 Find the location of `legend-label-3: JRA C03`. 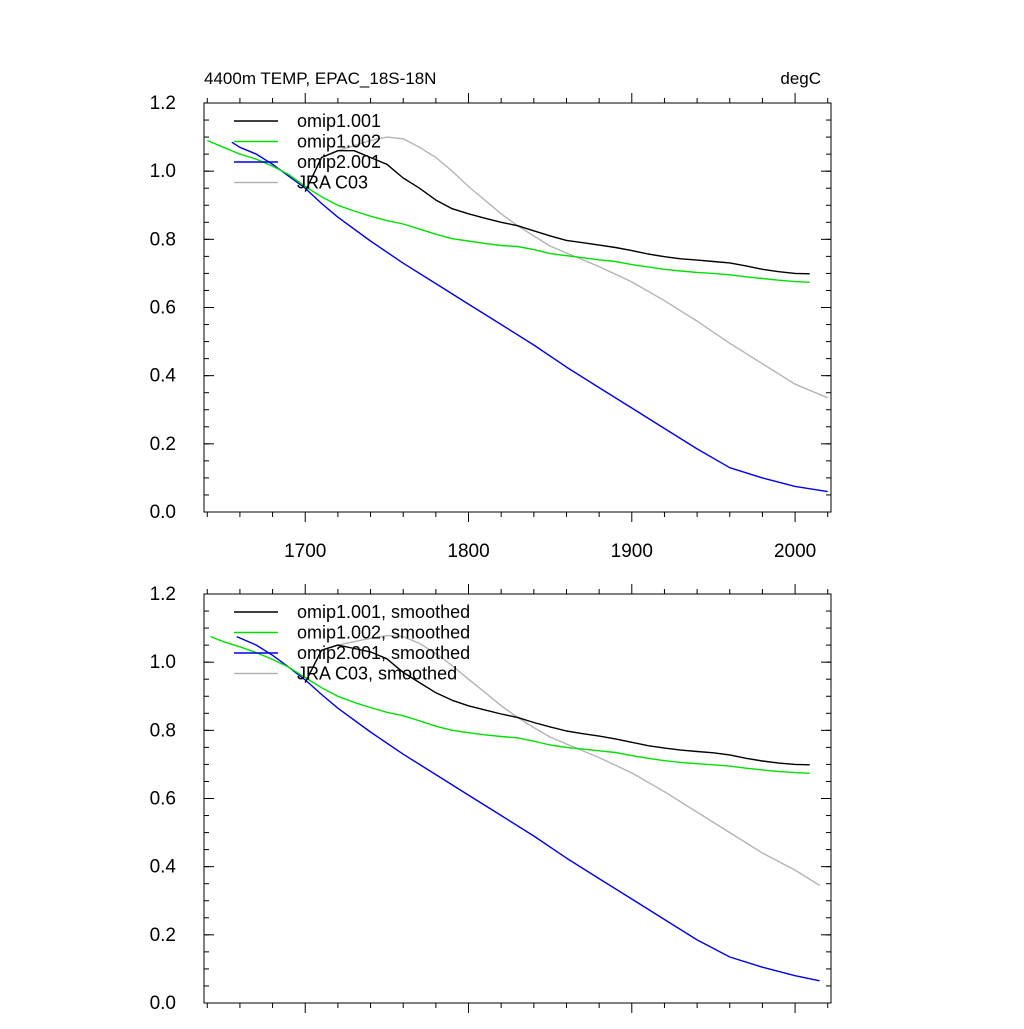

legend-label-3: JRA C03 is located at coordinates (332, 183).